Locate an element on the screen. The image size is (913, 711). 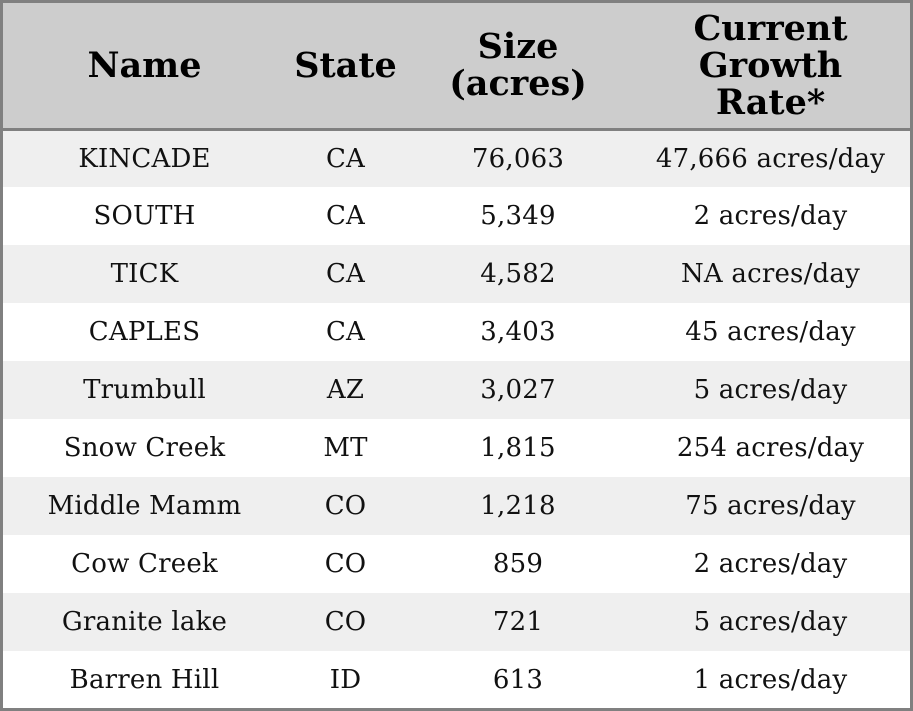
cell-size: 1,218 is located at coordinates (518, 506).